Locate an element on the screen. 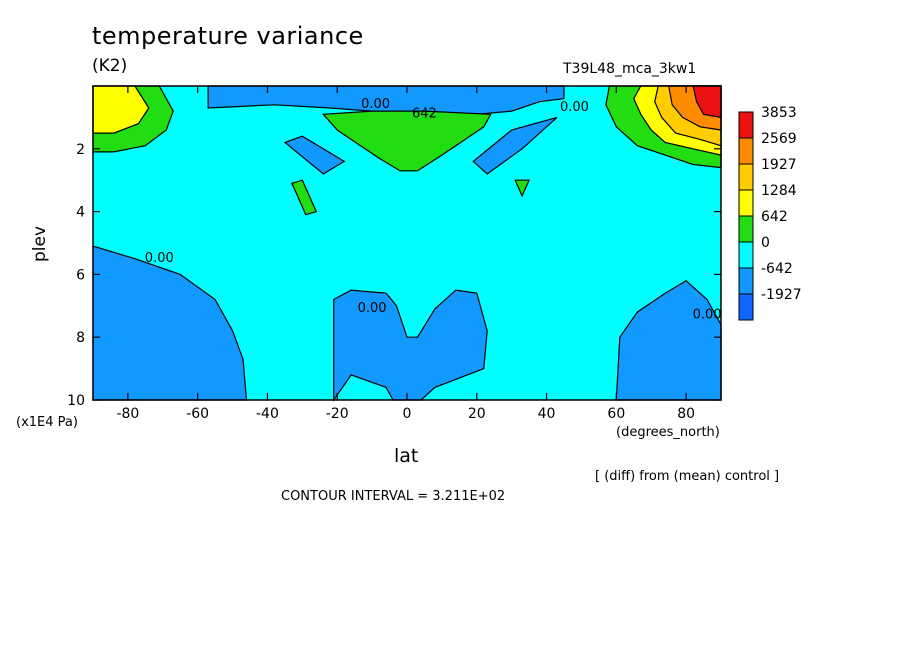 This screenshot has width=904, height=654. contour-label-0: 0.00 is located at coordinates (159, 258).